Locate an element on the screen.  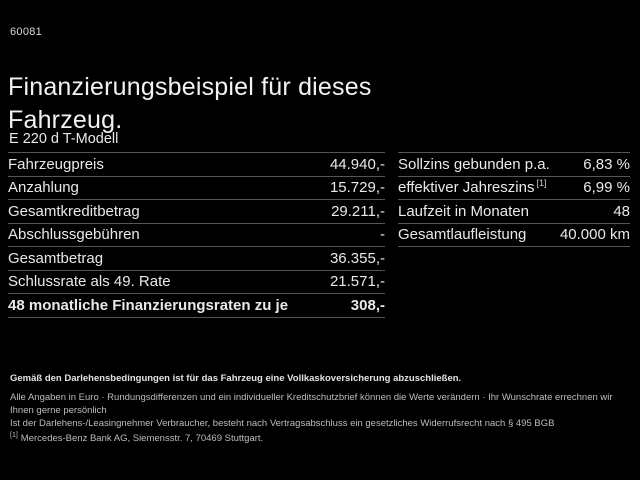
row-label: Schlussrate als 49. Rate is located at coordinates (89, 282).